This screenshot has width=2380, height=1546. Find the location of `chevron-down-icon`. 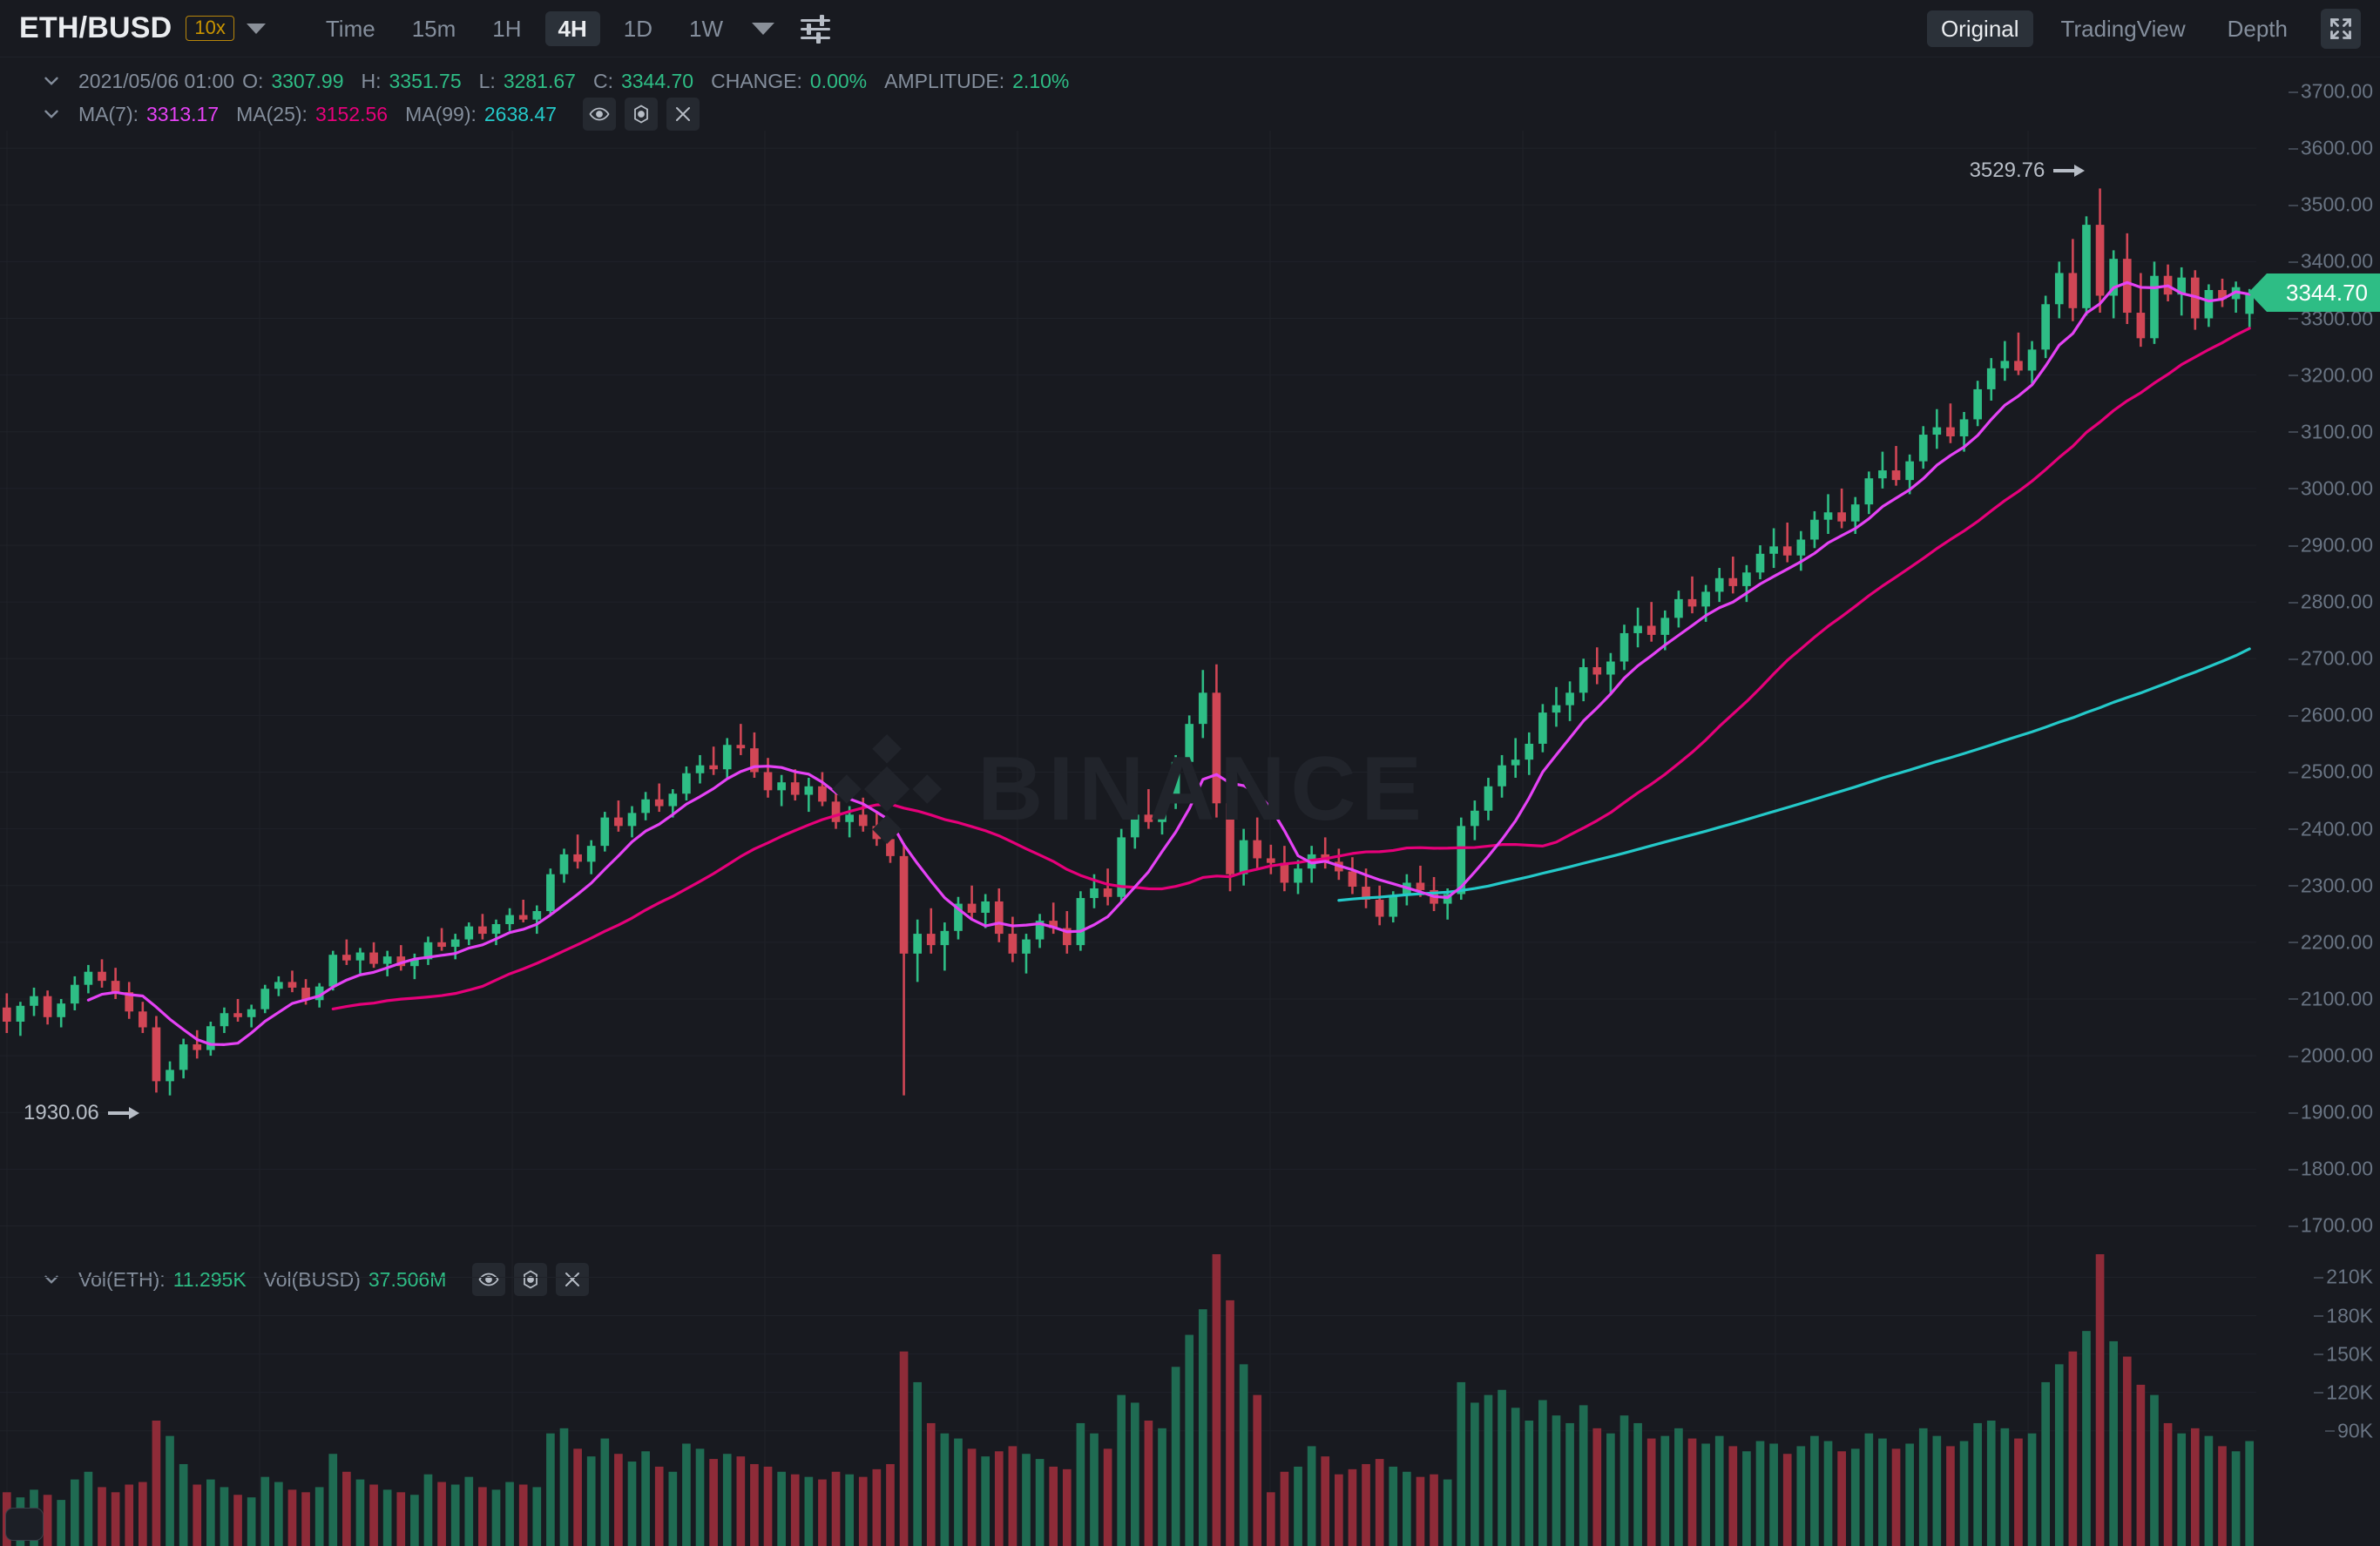

chevron-down-icon is located at coordinates (256, 29).